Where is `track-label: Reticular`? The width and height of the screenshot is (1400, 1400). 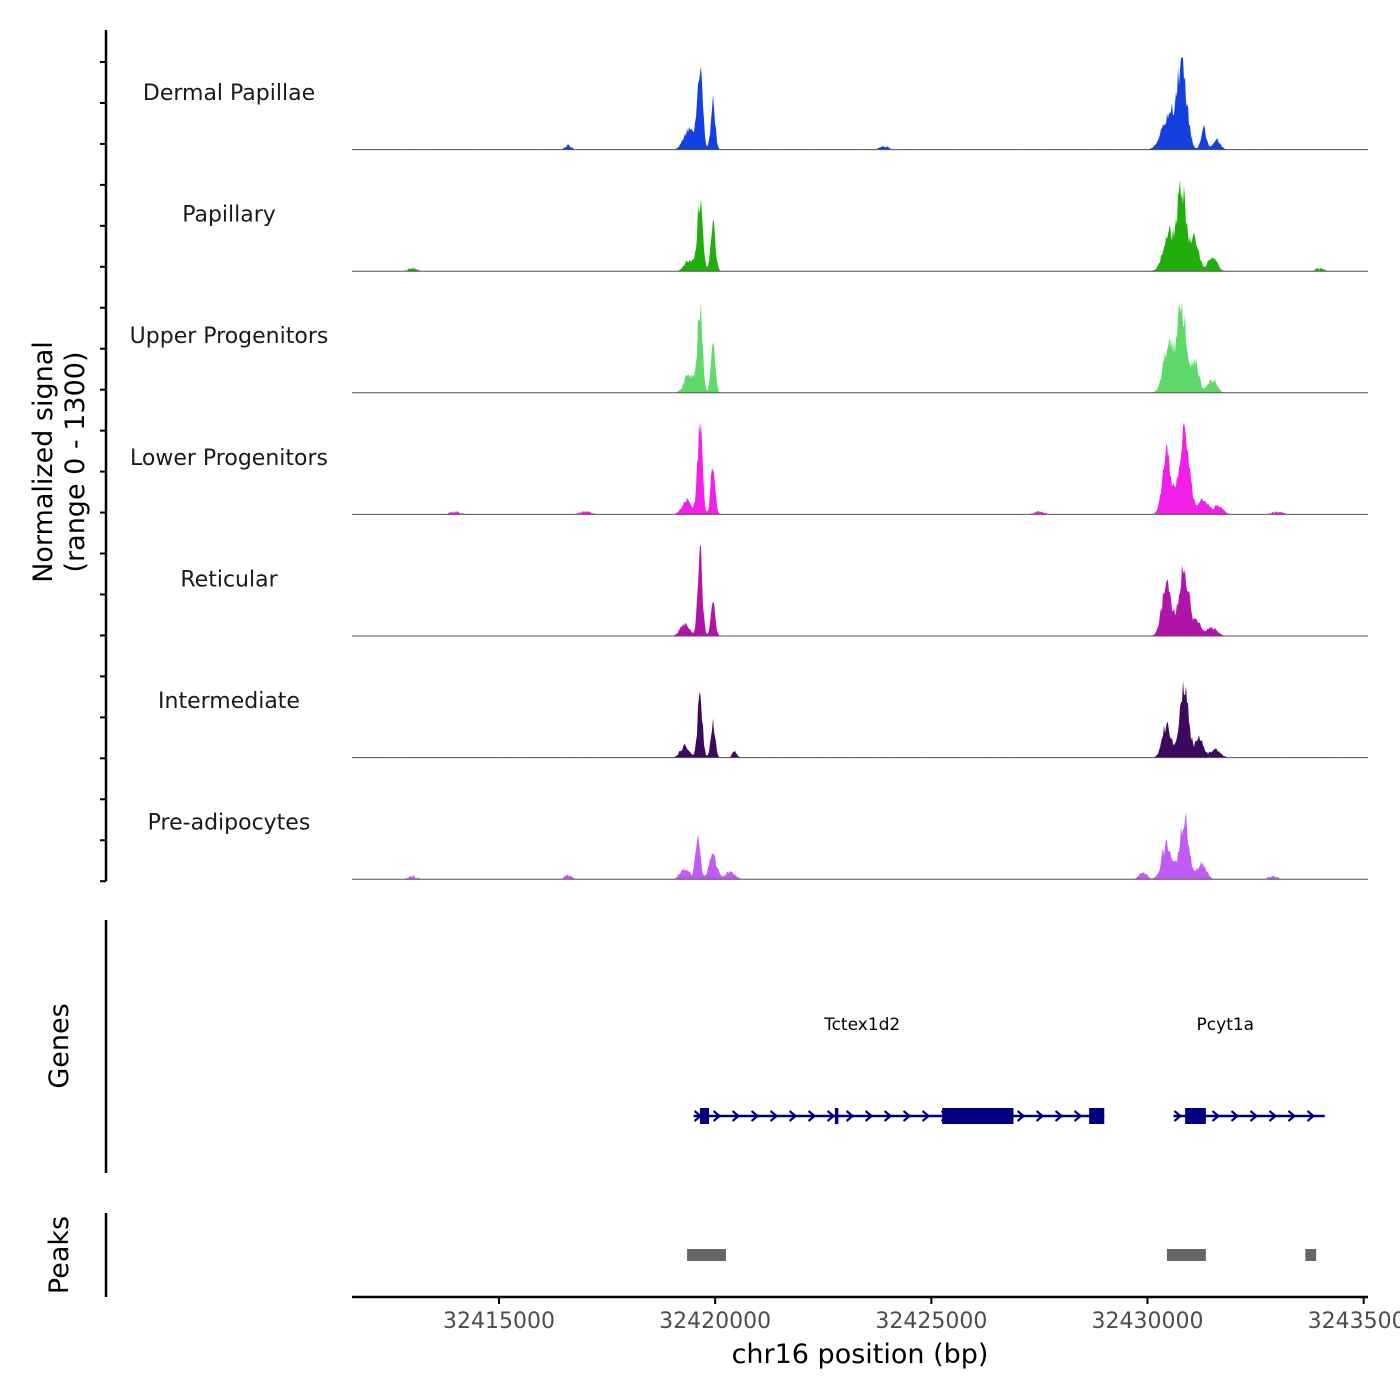 track-label: Reticular is located at coordinates (229, 579).